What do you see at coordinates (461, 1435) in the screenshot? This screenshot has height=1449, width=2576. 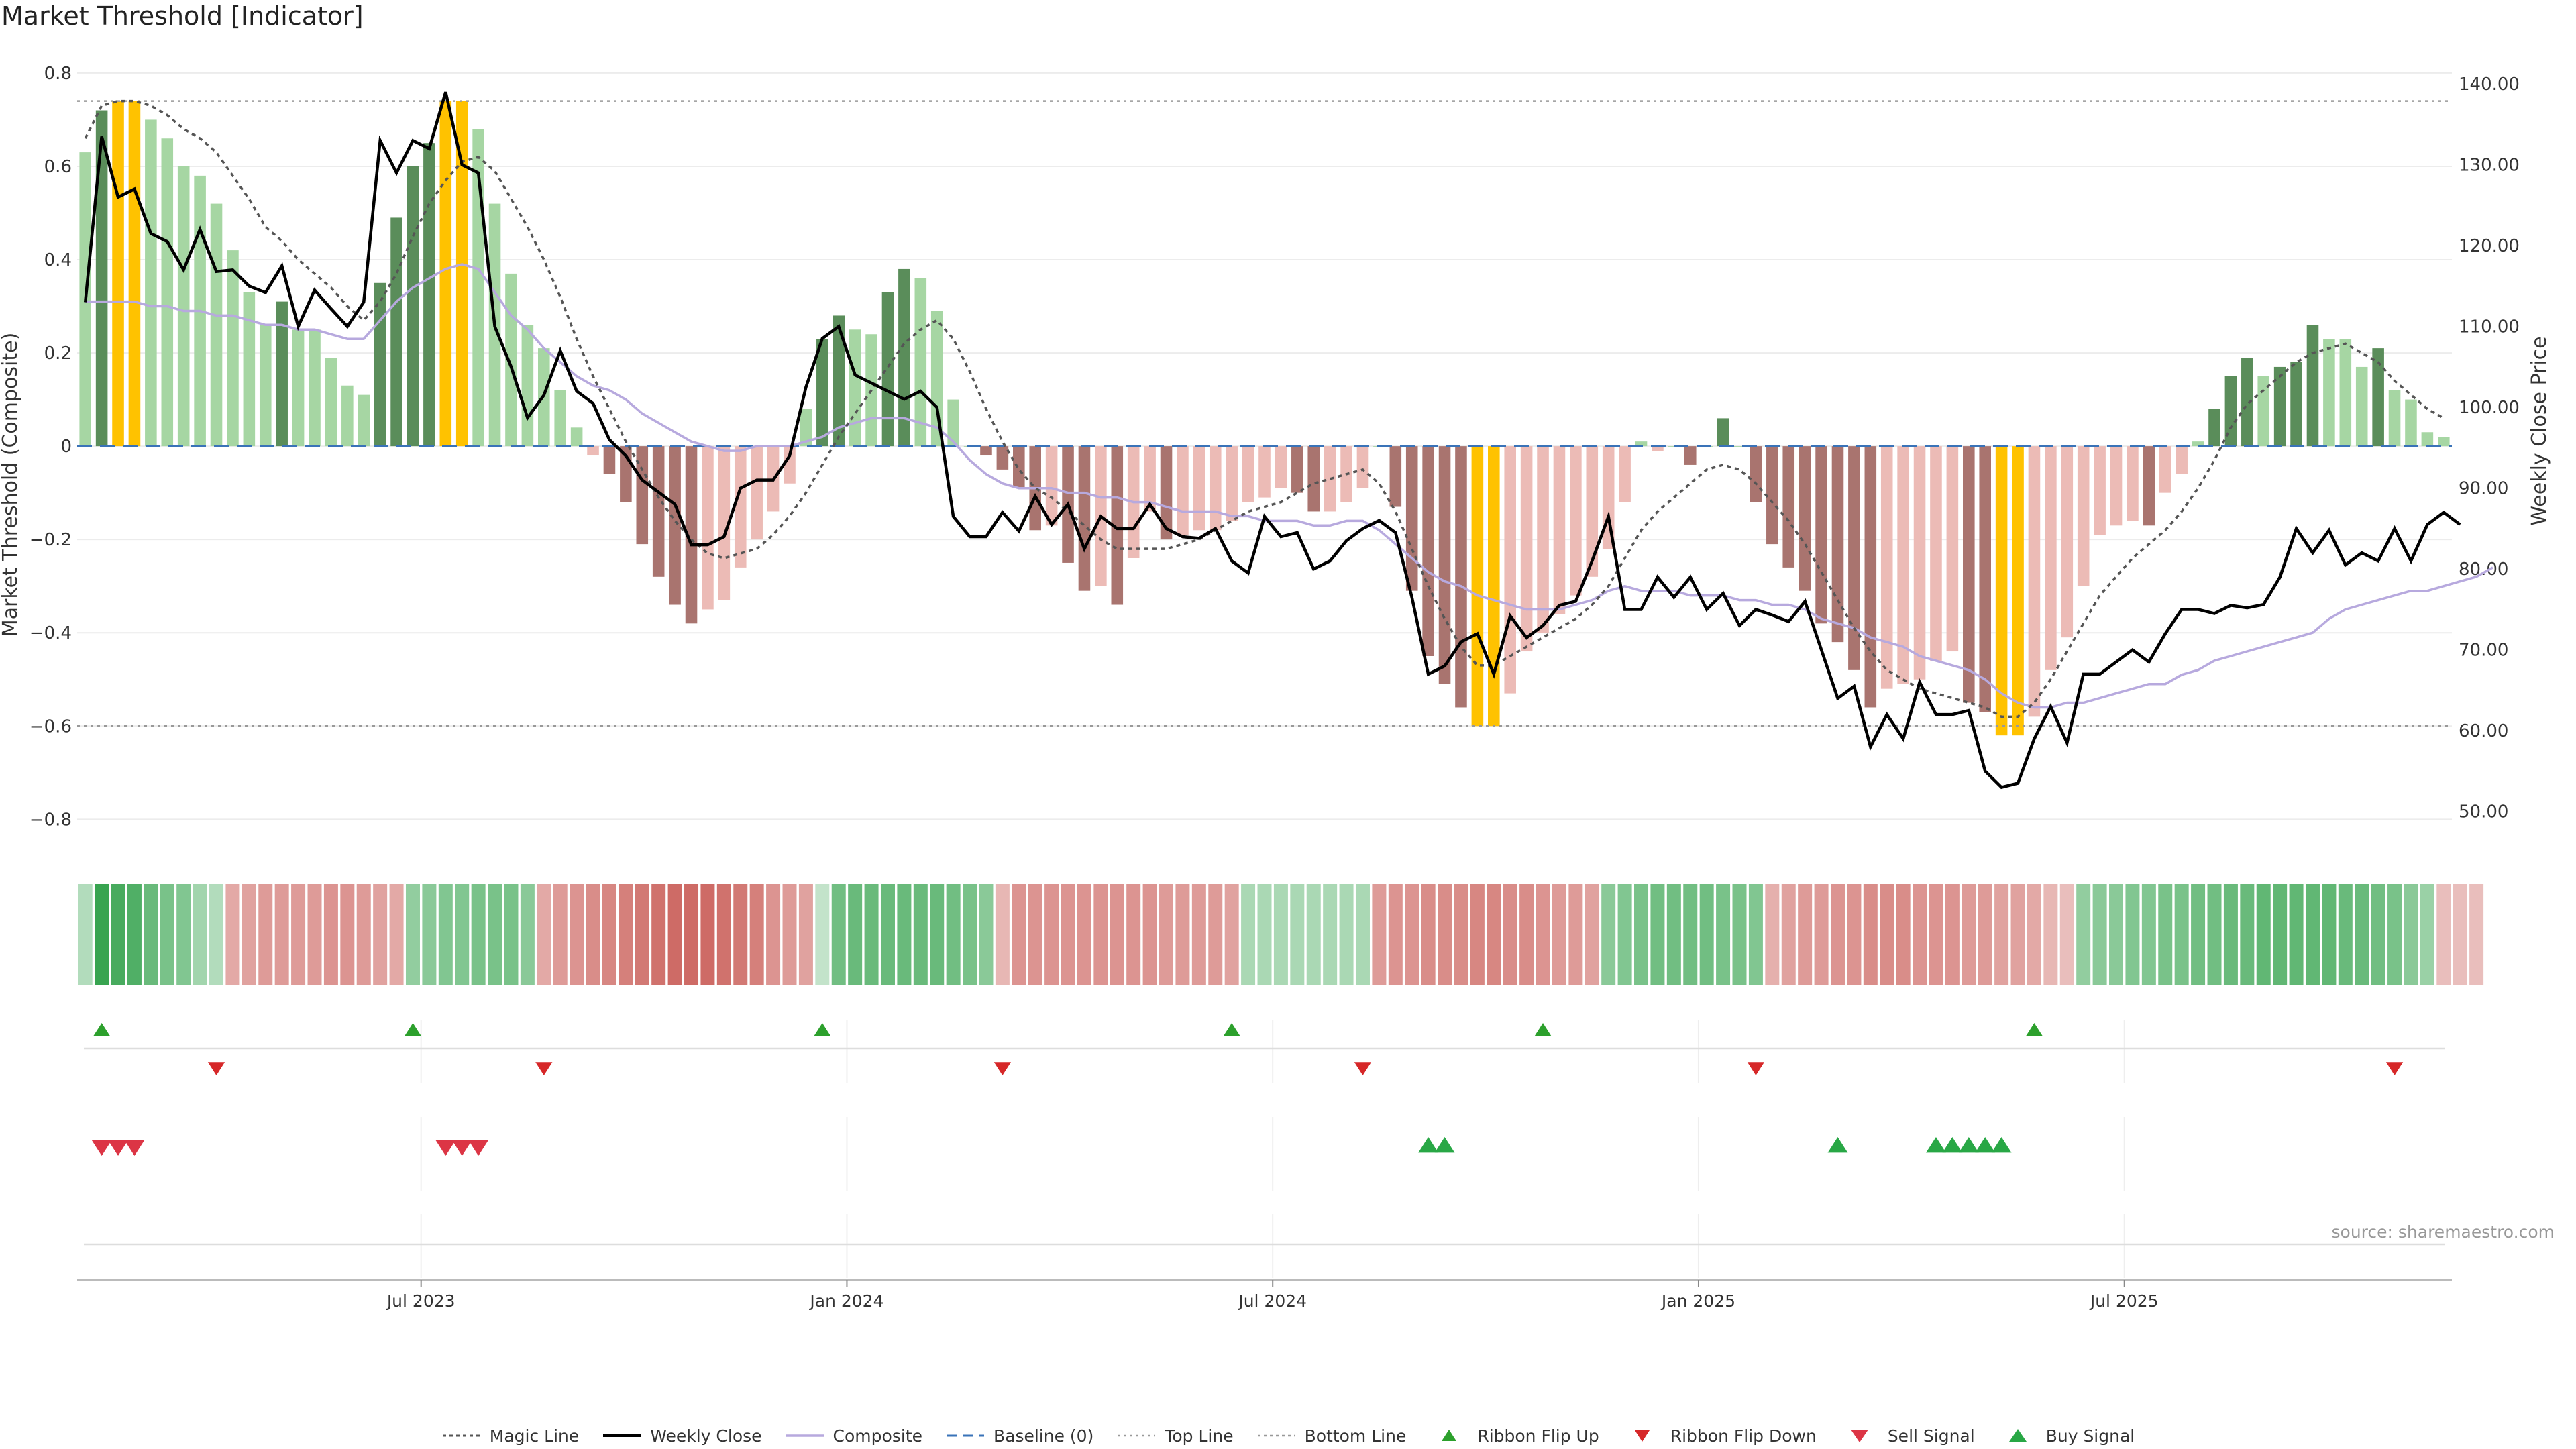 I see `legend-swatch-magic` at bounding box center [461, 1435].